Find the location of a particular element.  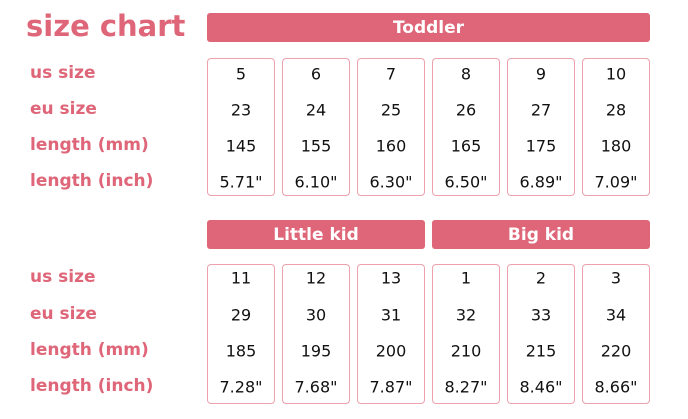

size-cell: 13 is located at coordinates (391, 278).